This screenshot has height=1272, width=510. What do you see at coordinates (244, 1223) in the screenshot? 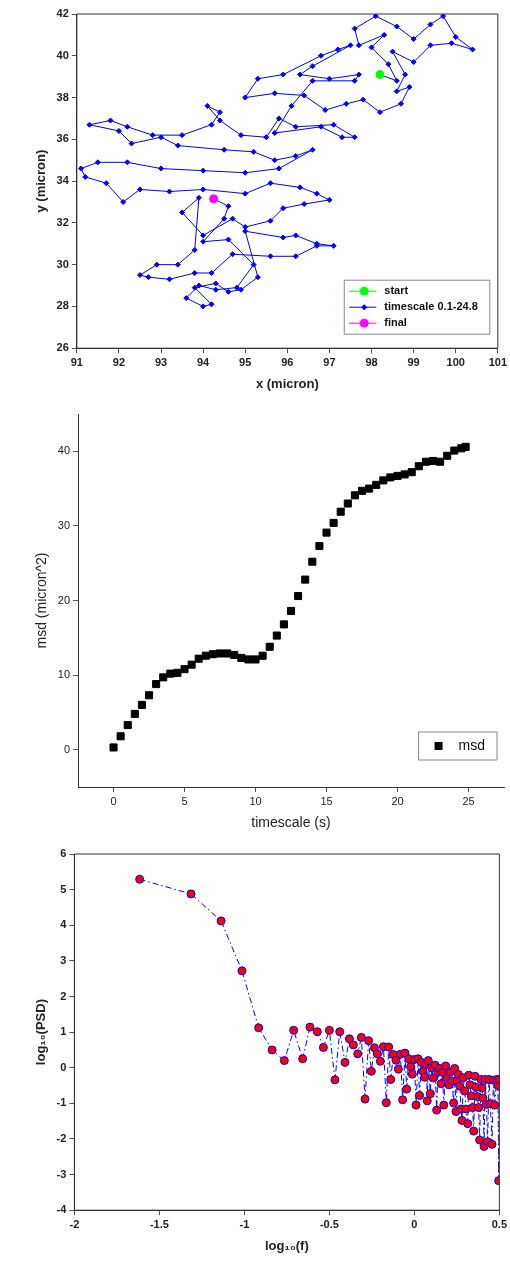
I see `x-tick-label: -1` at bounding box center [244, 1223].